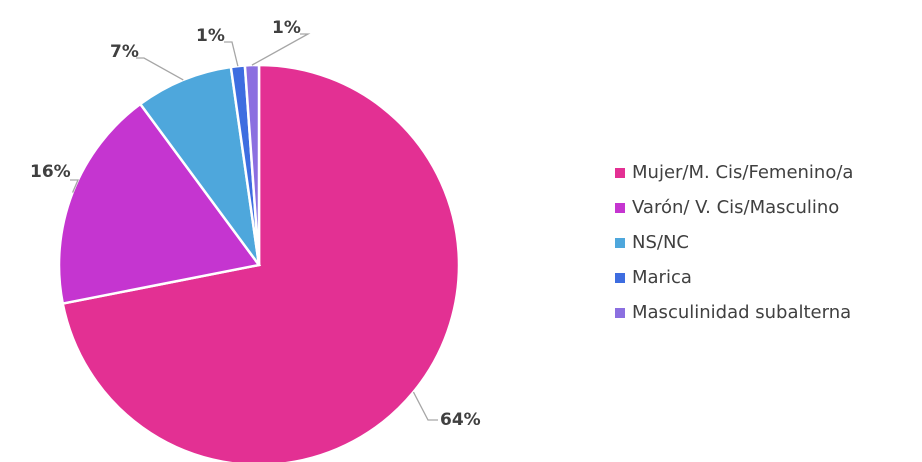 The image size is (922, 462). Describe the element at coordinates (660, 242) in the screenshot. I see `legend-label: NS/NC` at that location.